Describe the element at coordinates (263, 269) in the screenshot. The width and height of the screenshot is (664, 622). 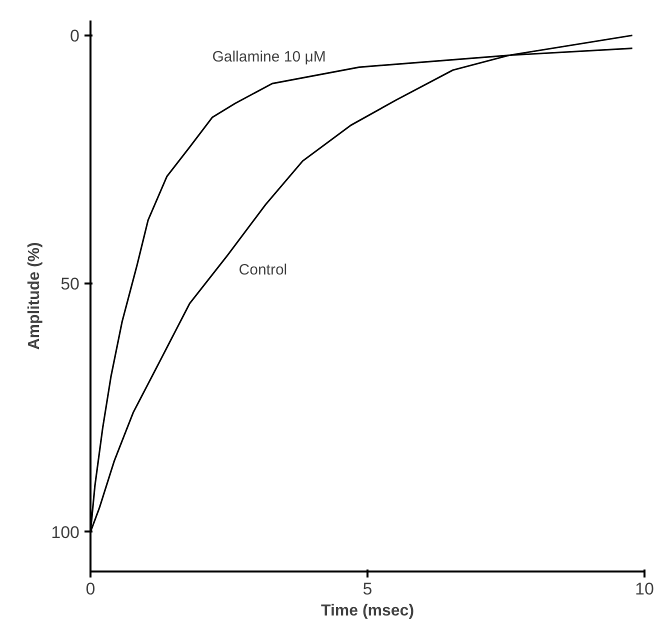
I see `series-label: Control` at that location.